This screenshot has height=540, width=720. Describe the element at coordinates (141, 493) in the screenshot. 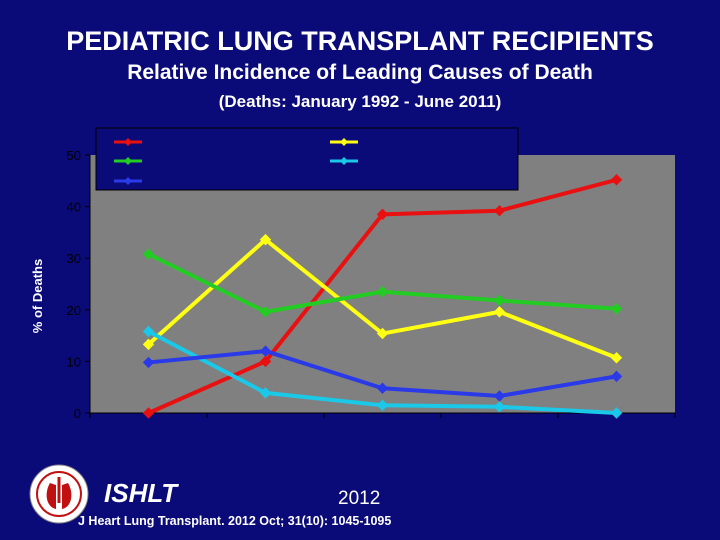

I see `brand-label: ISHLT` at that location.